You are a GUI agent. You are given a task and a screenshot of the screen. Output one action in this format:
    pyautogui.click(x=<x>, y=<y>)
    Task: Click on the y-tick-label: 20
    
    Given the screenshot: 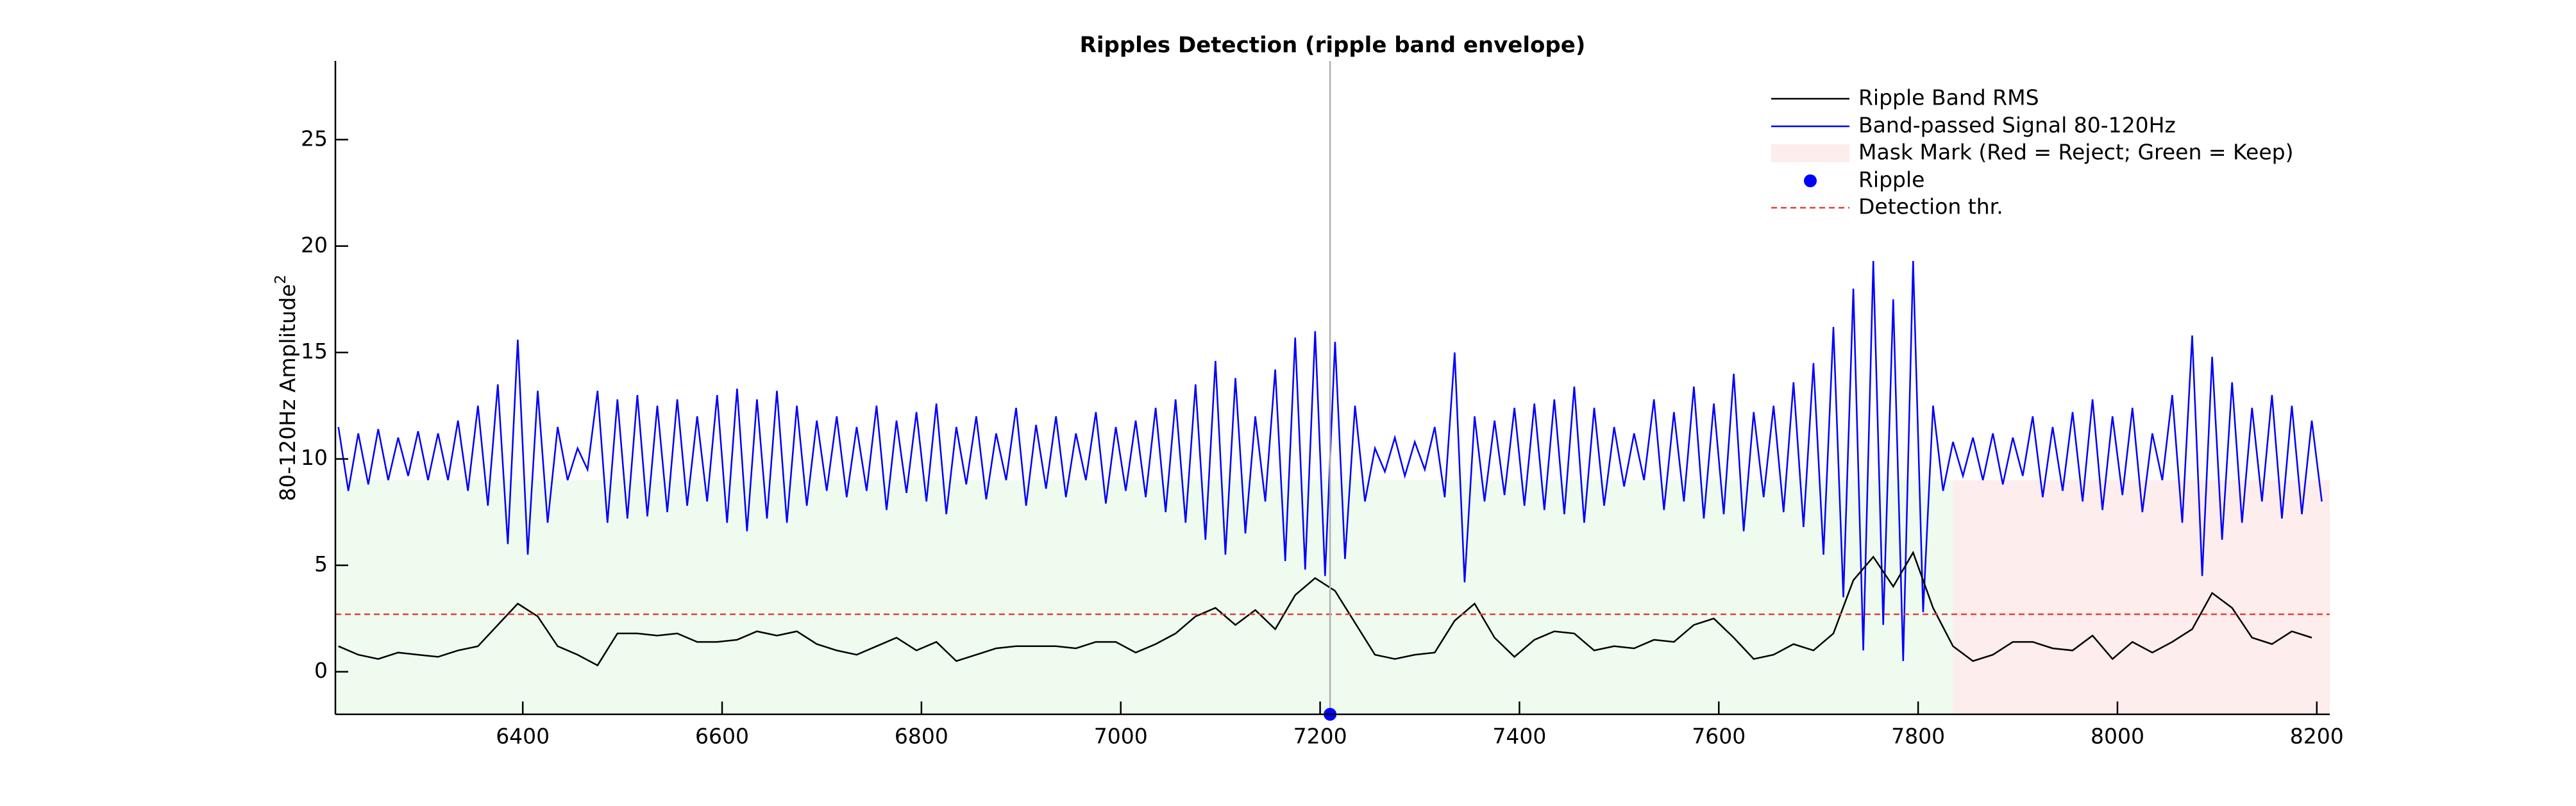 What is the action you would take?
    pyautogui.click(x=314, y=244)
    